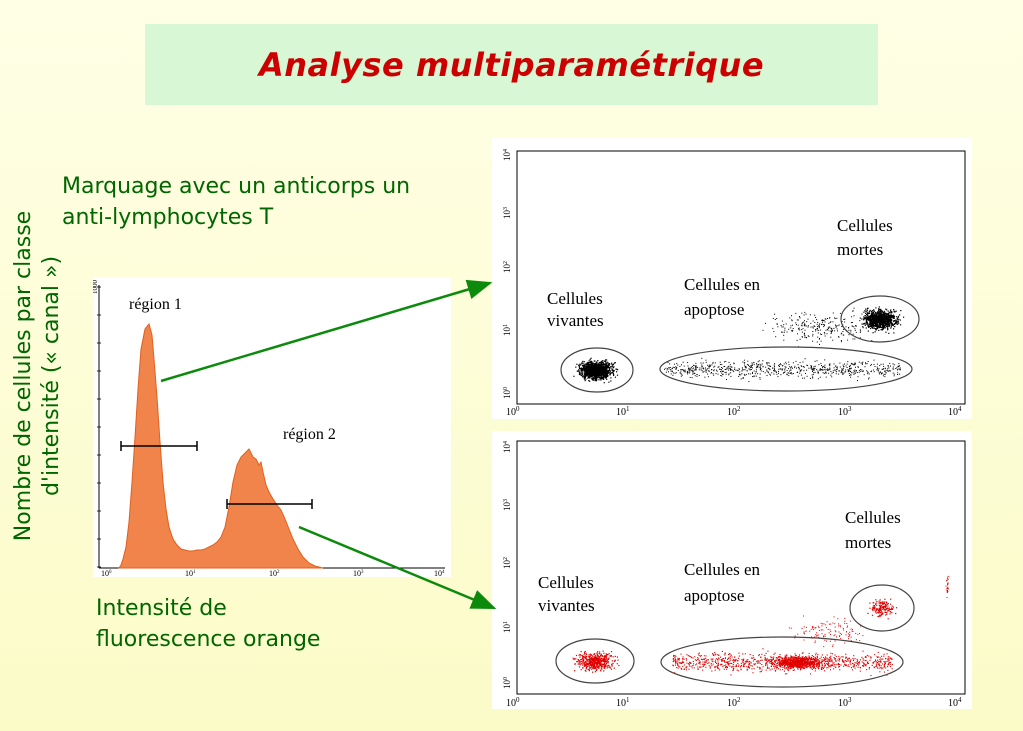 The height and width of the screenshot is (731, 1023). What do you see at coordinates (623, 702) in the screenshot?
I see `bottom-xtick-1: 10¹` at bounding box center [623, 702].